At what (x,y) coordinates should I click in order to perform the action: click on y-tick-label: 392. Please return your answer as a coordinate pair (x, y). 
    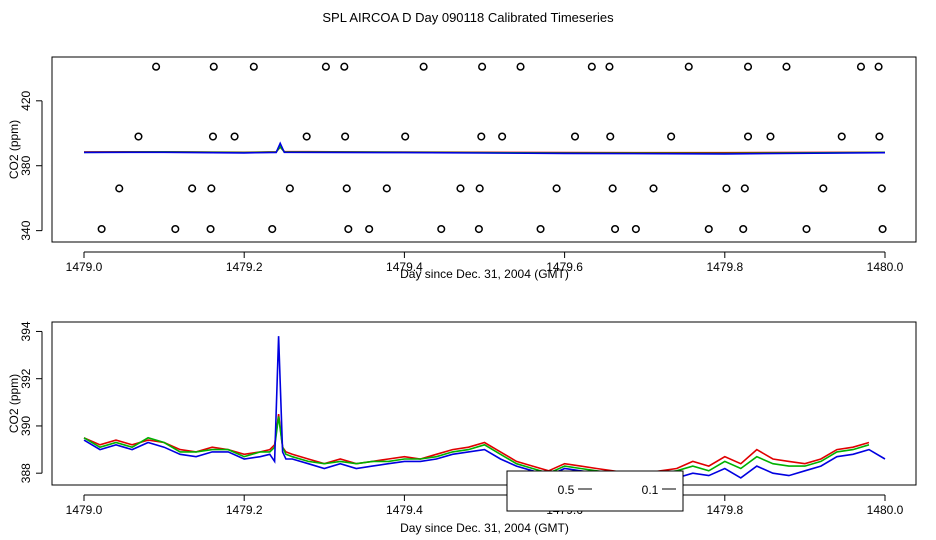
    Looking at the image, I should click on (26, 378).